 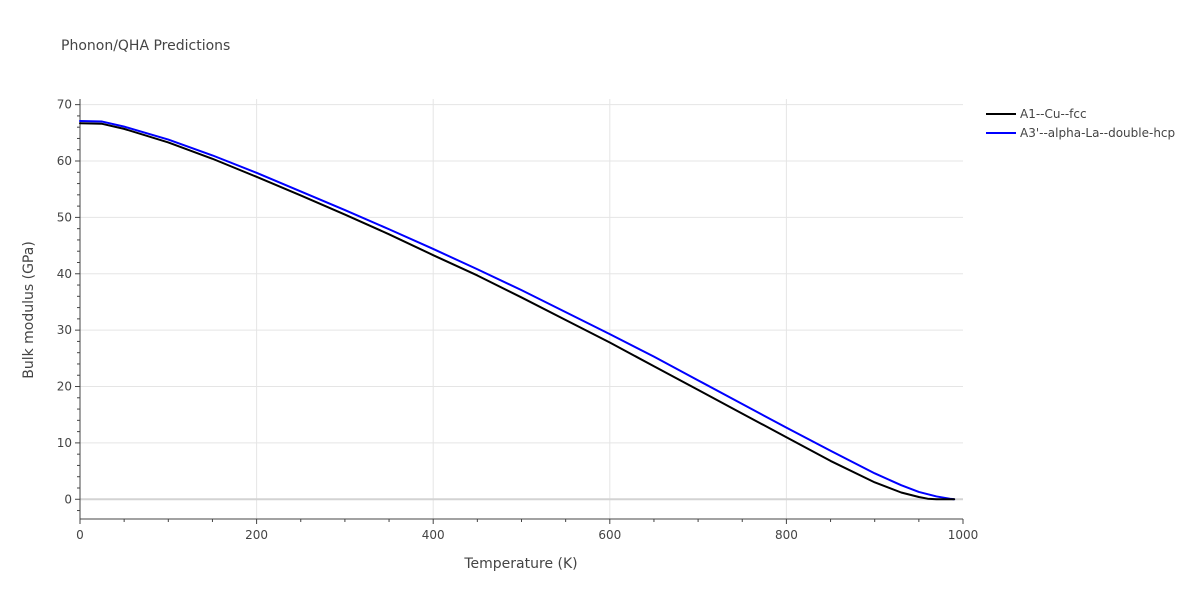 What do you see at coordinates (256, 535) in the screenshot?
I see `x-tick-label: 200` at bounding box center [256, 535].